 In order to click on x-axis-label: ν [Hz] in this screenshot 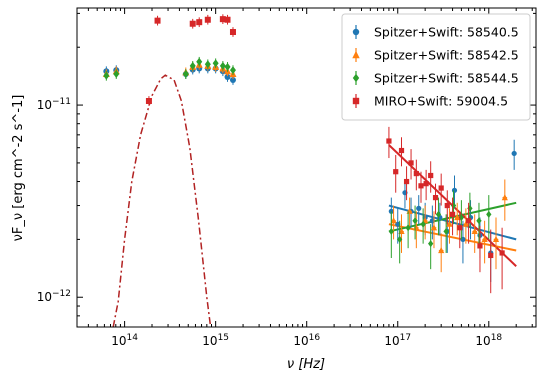, I will do `click(306, 364)`.